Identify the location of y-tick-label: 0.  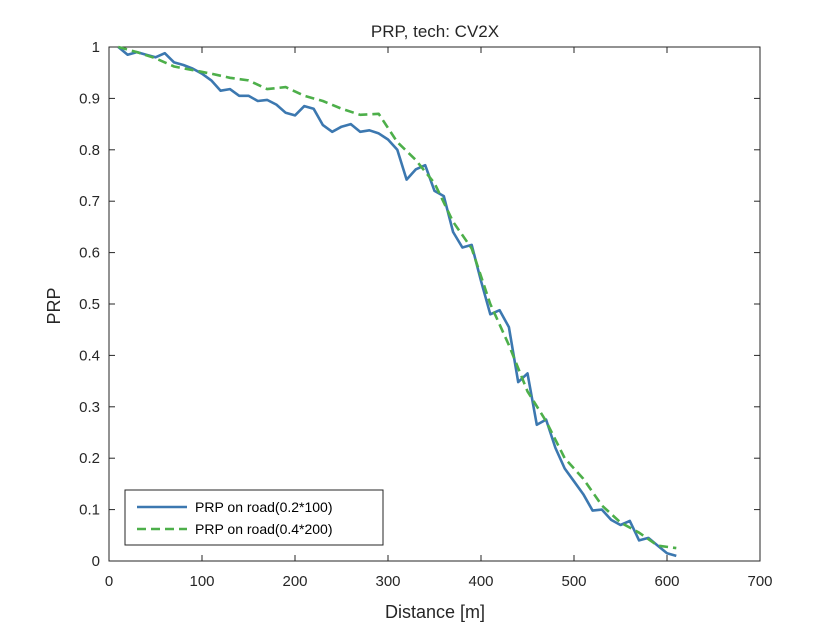
(96, 561).